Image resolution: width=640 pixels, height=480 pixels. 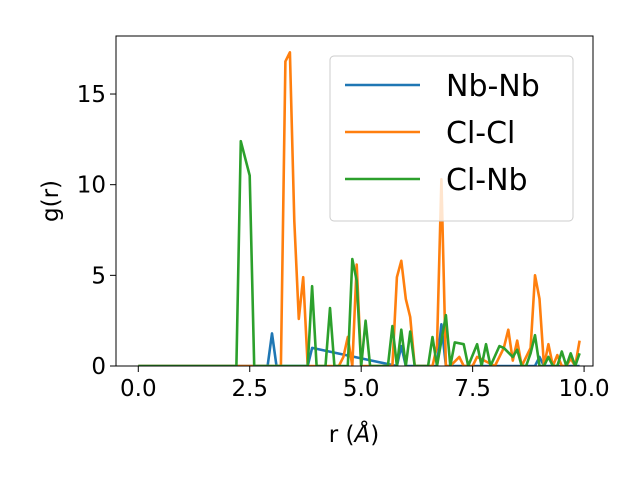 I want to click on x-axis-ticks: 0.0 2.5 5.0 7.5 10.0, so click(x=365, y=384).